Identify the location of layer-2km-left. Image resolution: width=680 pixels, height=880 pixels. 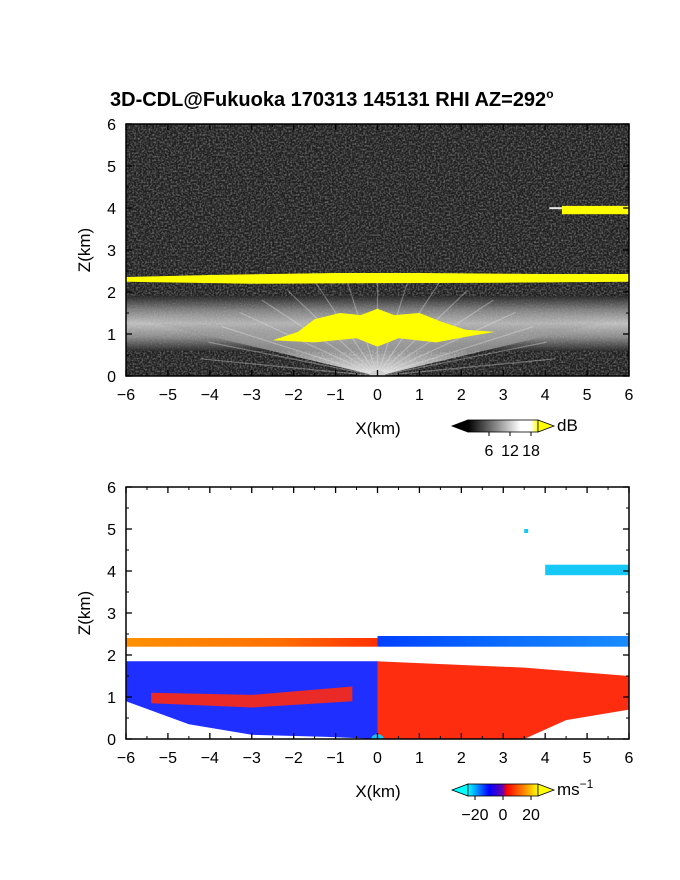
(252, 642).